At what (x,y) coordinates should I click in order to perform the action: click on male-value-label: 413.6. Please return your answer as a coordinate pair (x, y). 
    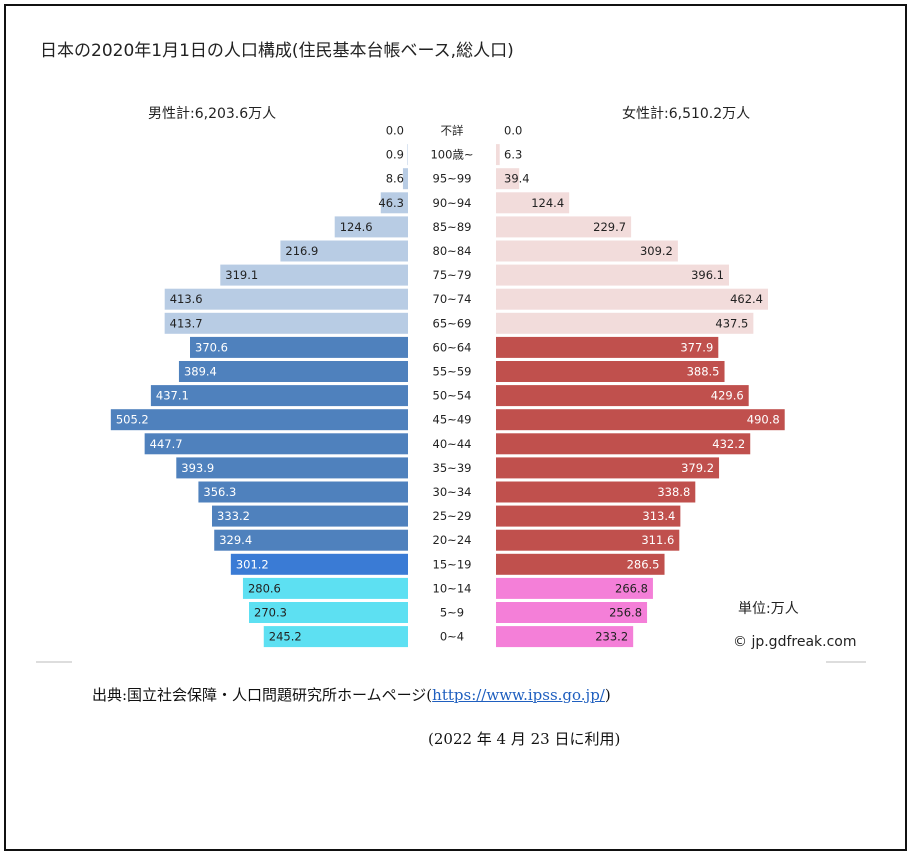
    Looking at the image, I should click on (186, 299).